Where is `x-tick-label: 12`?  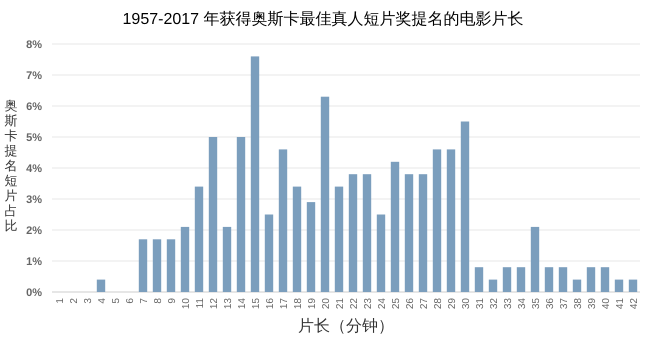
x-tick-label: 12 is located at coordinates (214, 304).